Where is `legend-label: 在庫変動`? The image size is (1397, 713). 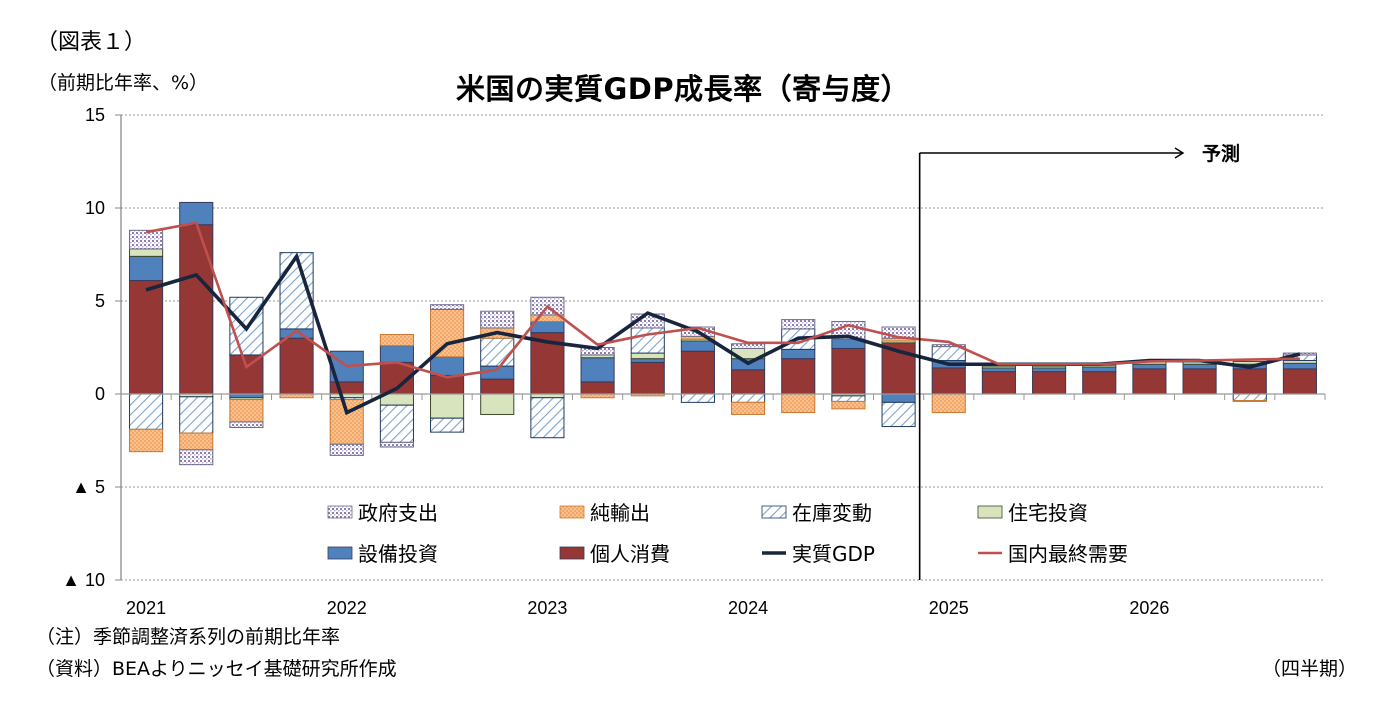
legend-label: 在庫変動 is located at coordinates (832, 513).